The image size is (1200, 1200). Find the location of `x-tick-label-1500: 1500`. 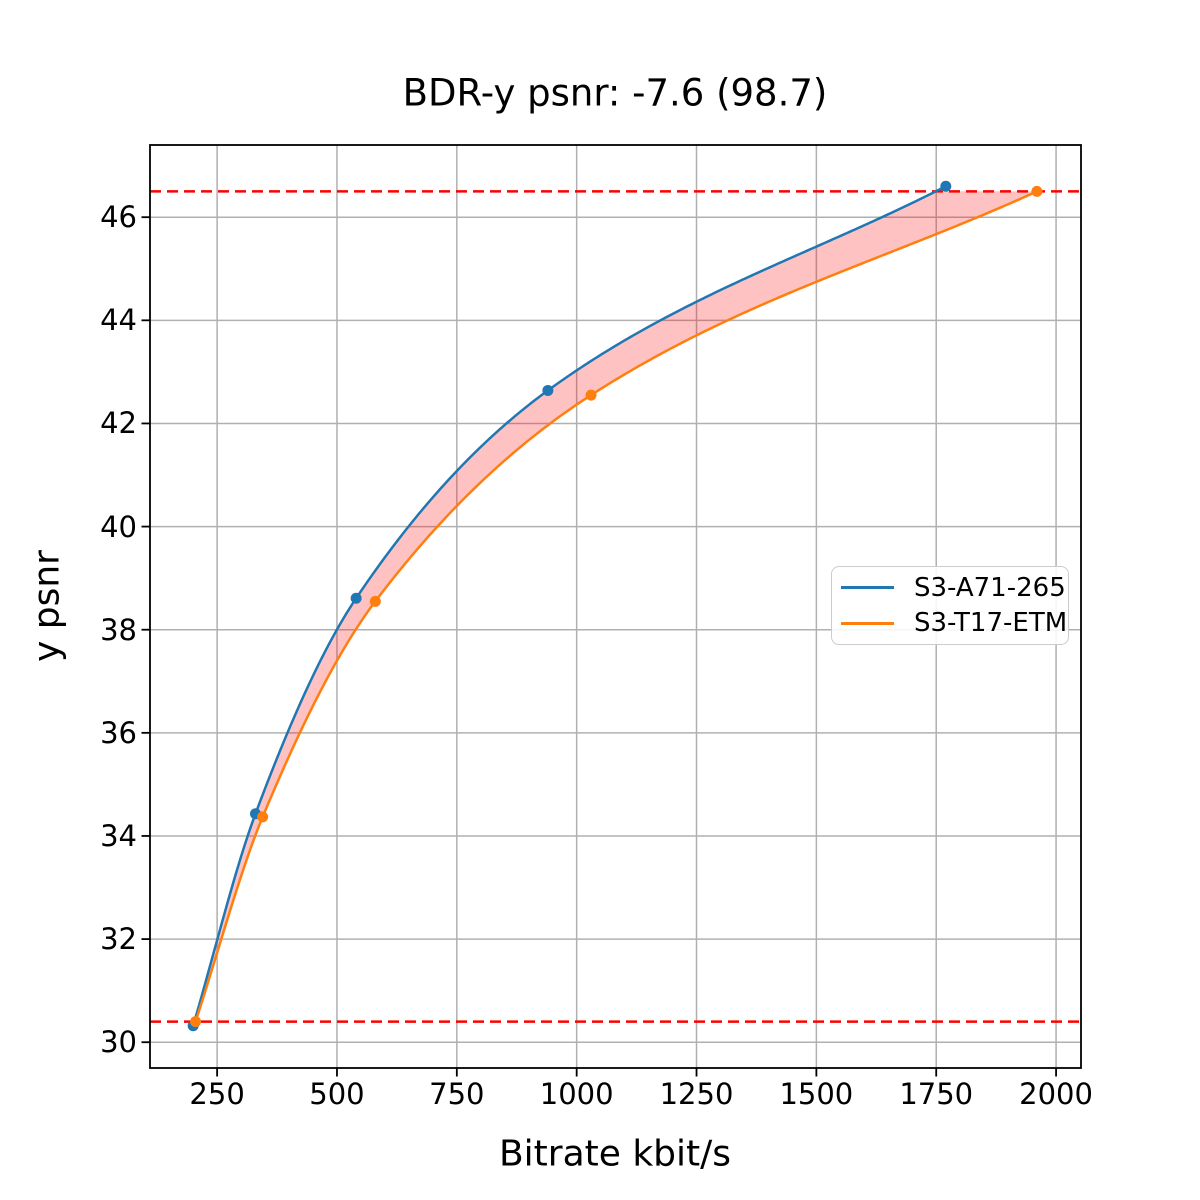

x-tick-label-1500: 1500 is located at coordinates (816, 1094).